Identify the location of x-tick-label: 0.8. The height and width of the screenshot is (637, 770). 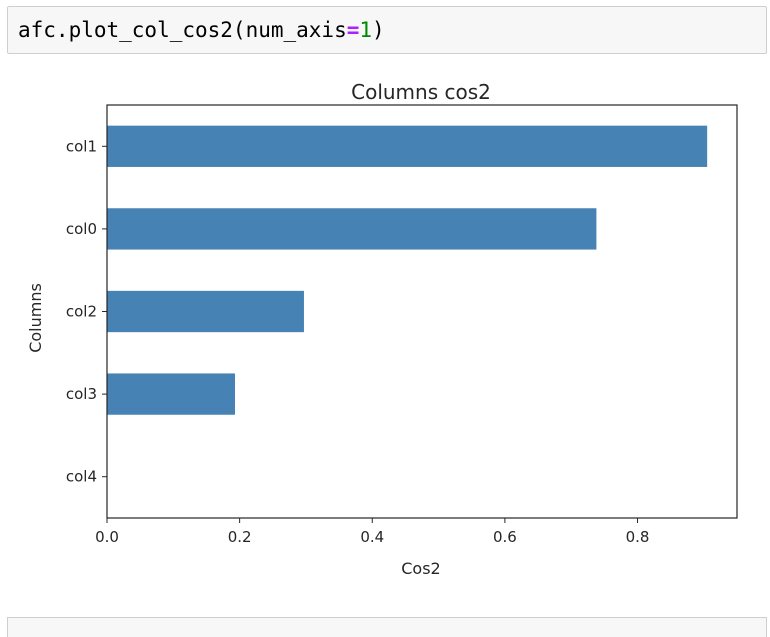
(638, 537).